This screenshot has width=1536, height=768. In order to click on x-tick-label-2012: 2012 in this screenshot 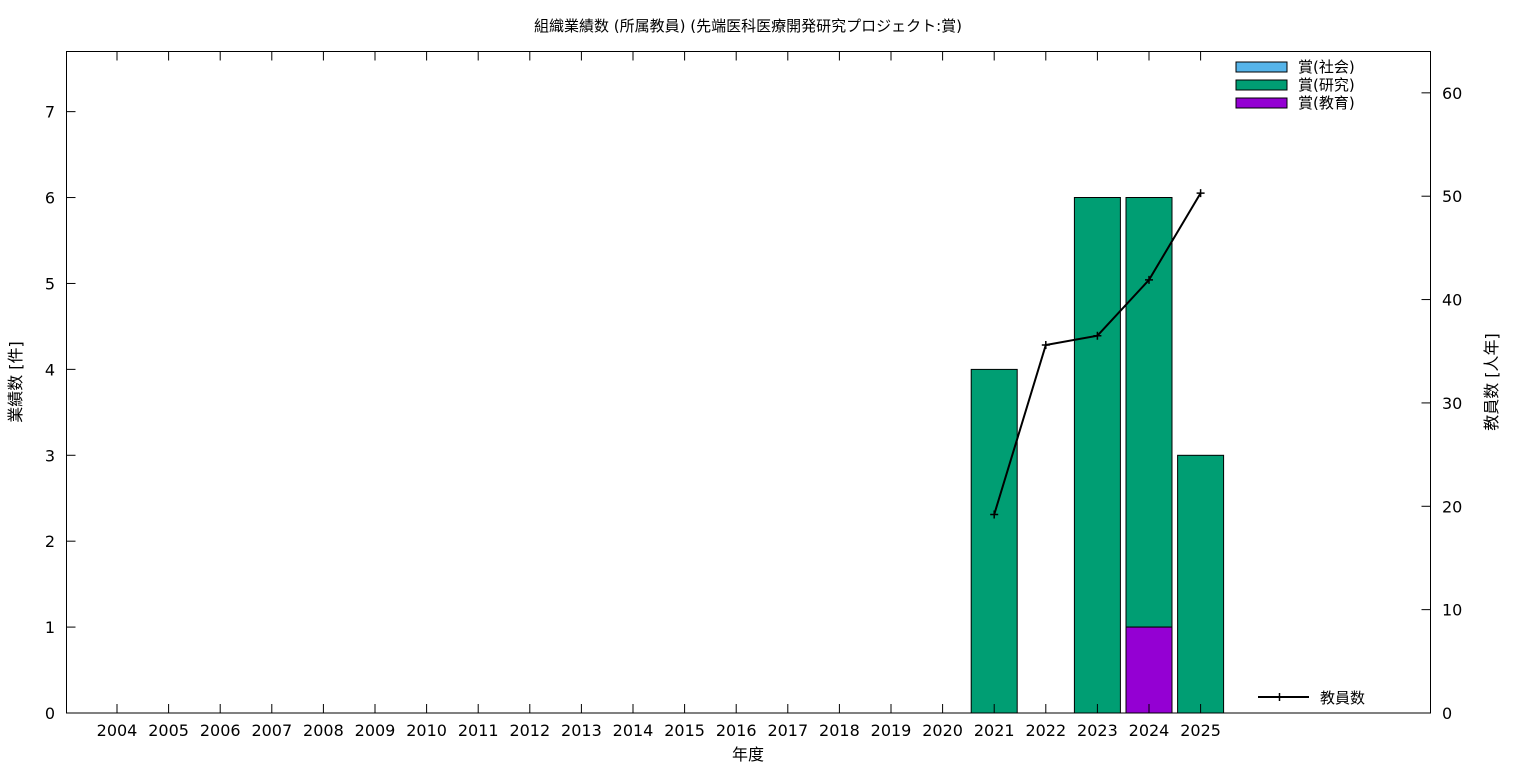, I will do `click(529, 730)`.